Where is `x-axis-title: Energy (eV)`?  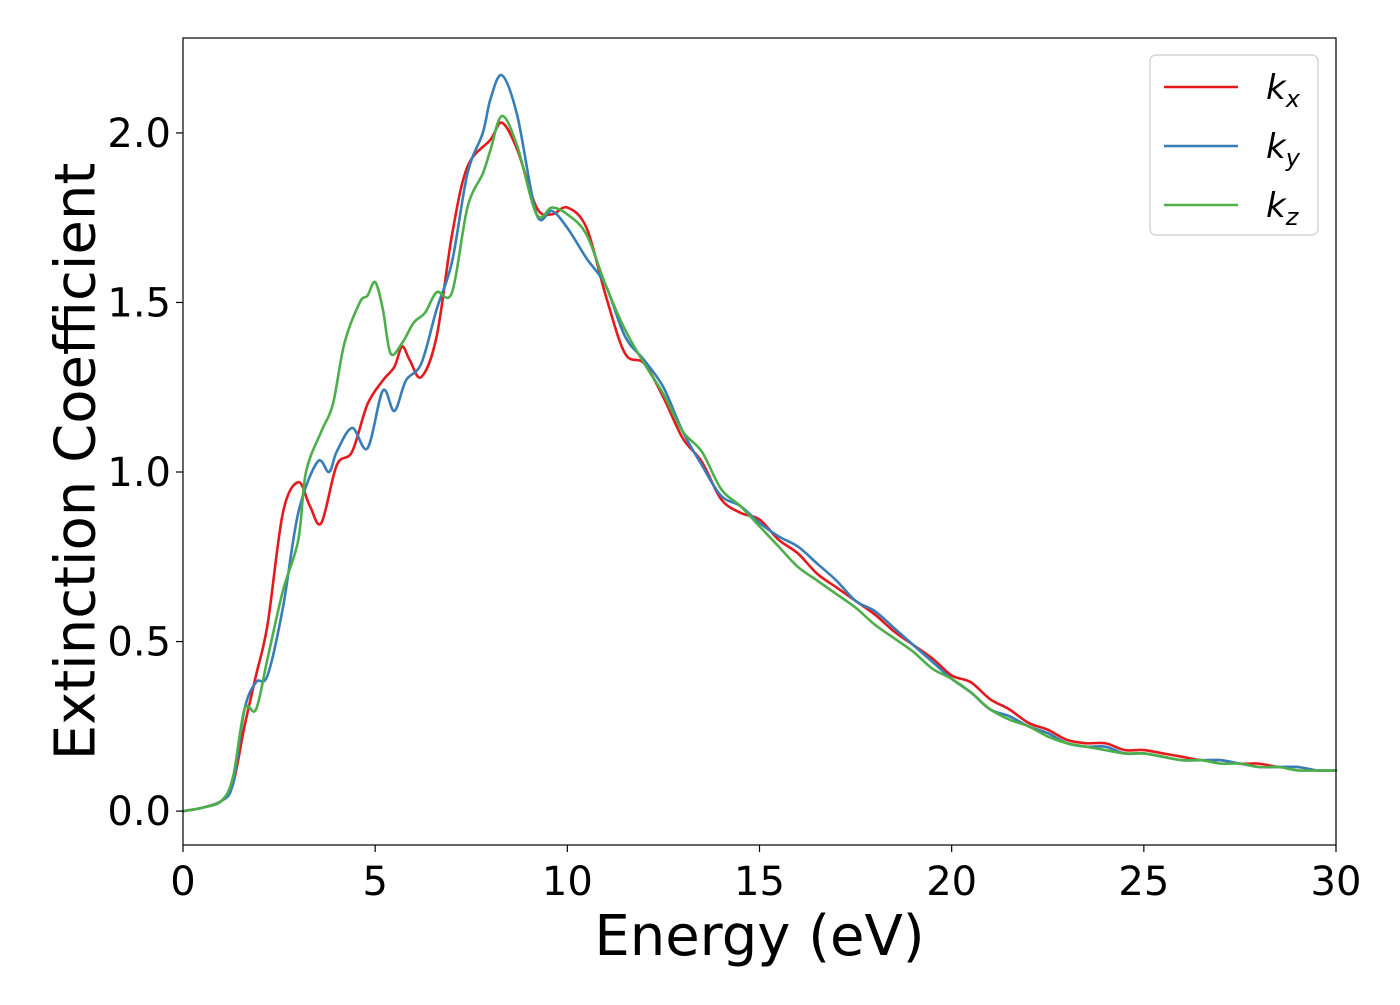
x-axis-title: Energy (eV) is located at coordinates (759, 936).